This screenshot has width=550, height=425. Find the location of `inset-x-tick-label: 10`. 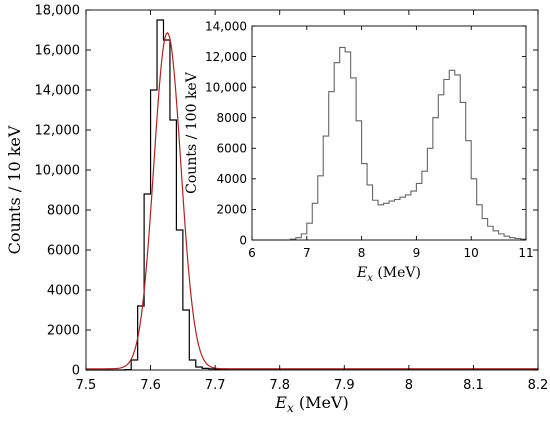

inset-x-tick-label: 10 is located at coordinates (471, 253).